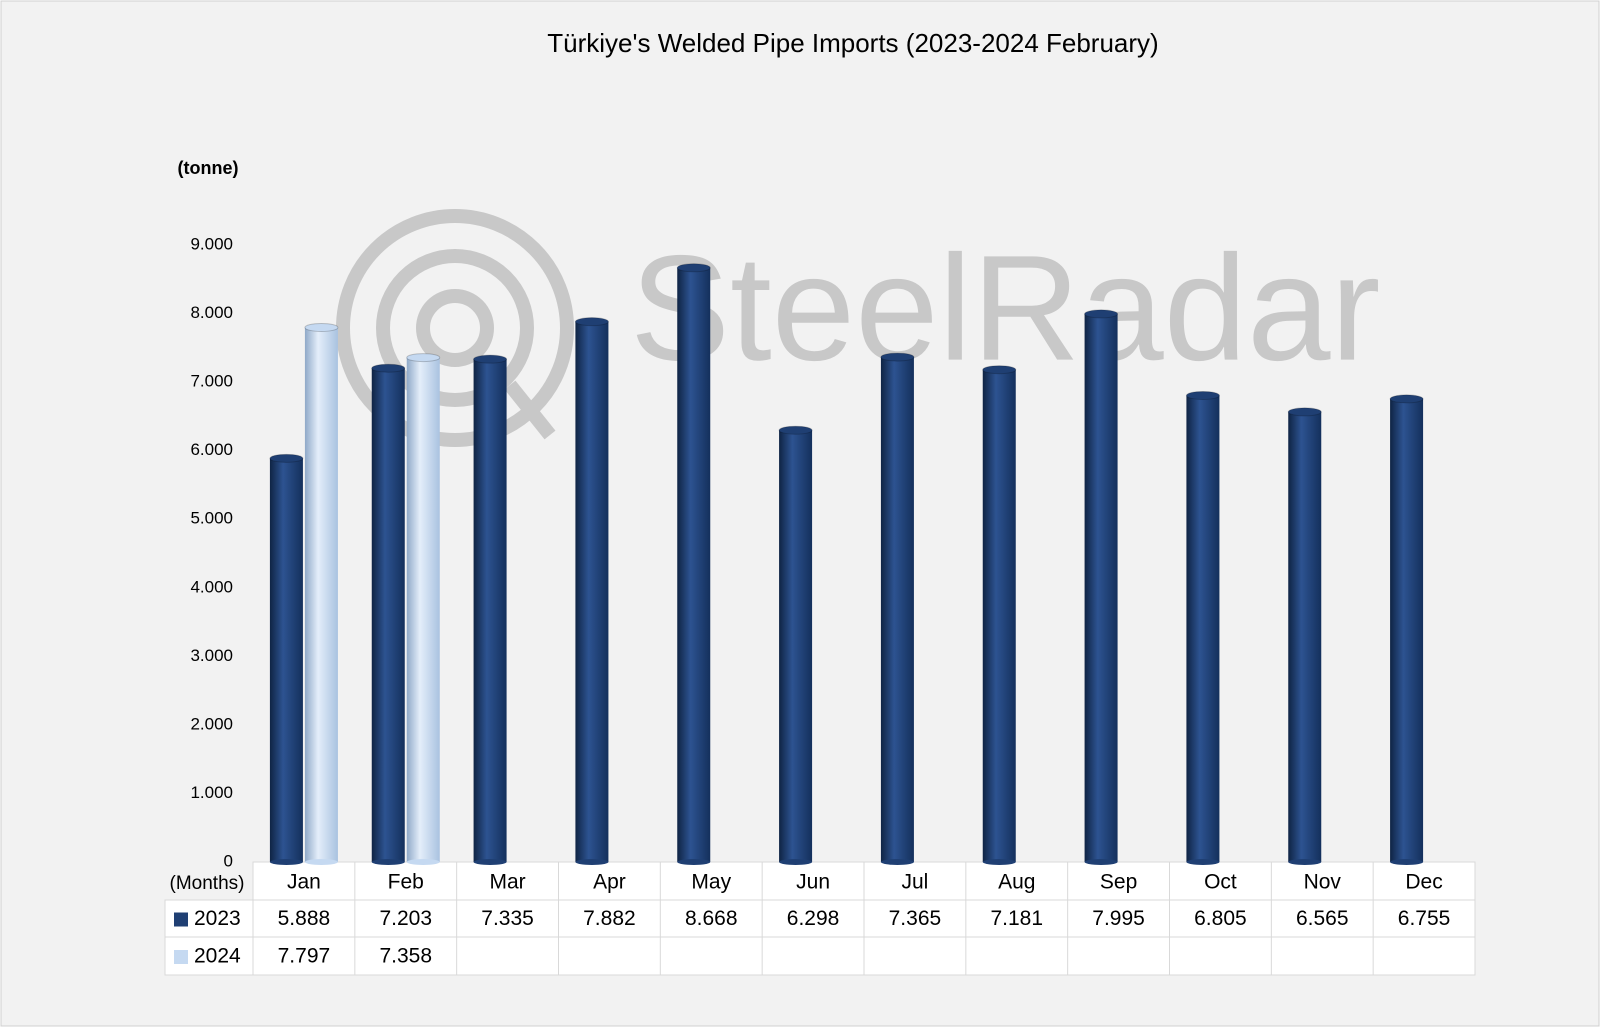 This screenshot has width=1600, height=1027. Describe the element at coordinates (609, 918) in the screenshot. I see `data-label: 7.882` at that location.